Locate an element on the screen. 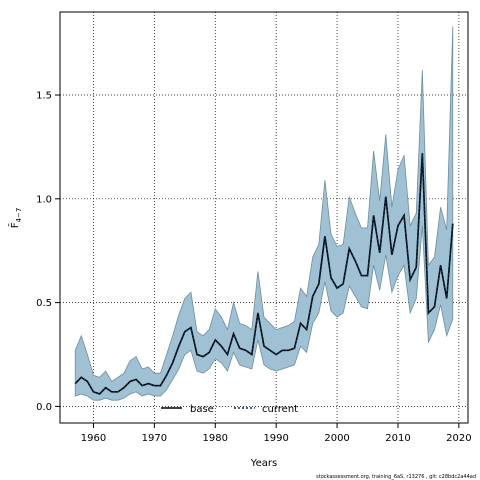 This screenshot has height=480, width=480. y-axis-title-main: F̄ is located at coordinates (14, 225).